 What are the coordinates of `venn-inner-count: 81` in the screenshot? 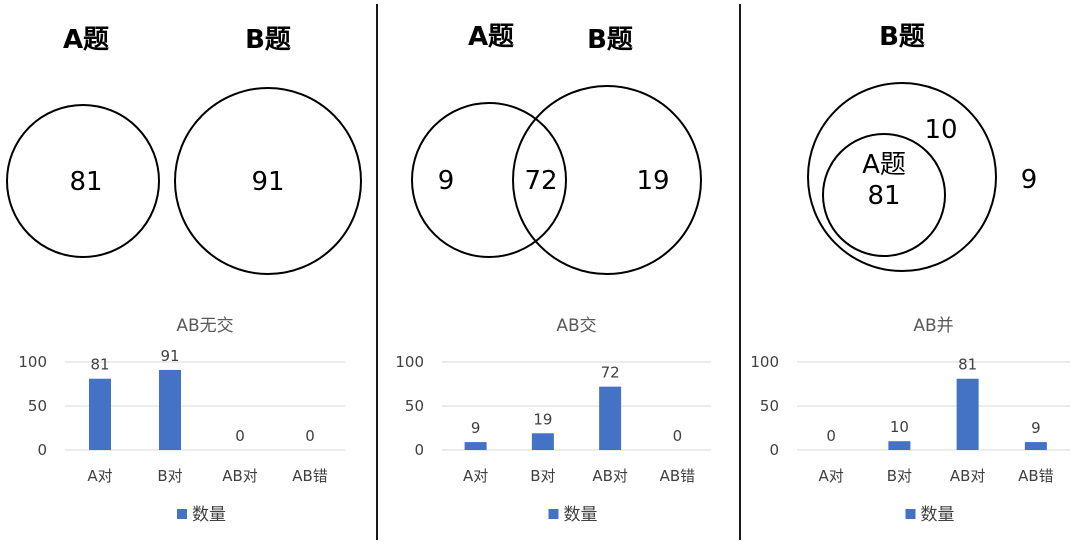 It's located at (883, 196).